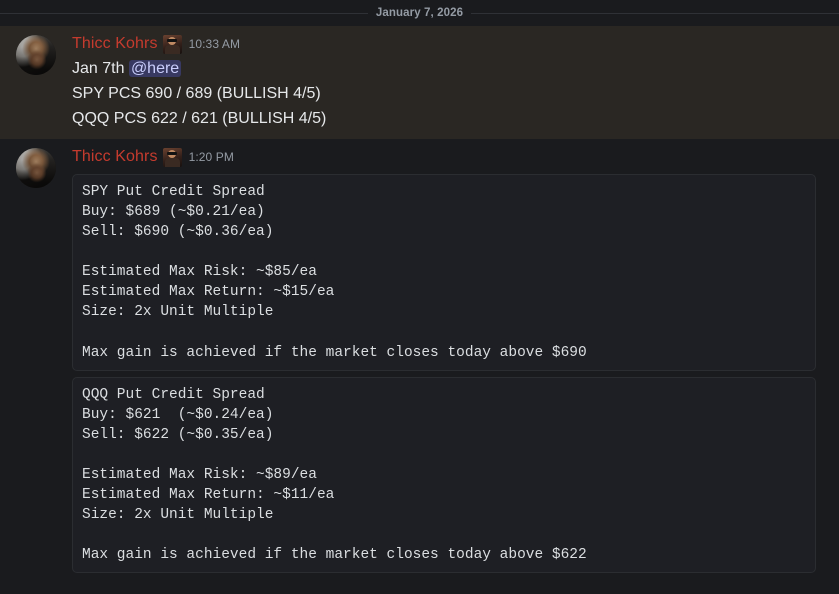 The height and width of the screenshot is (594, 839). What do you see at coordinates (214, 43) in the screenshot?
I see `message-timestamp: 10:33 AM` at bounding box center [214, 43].